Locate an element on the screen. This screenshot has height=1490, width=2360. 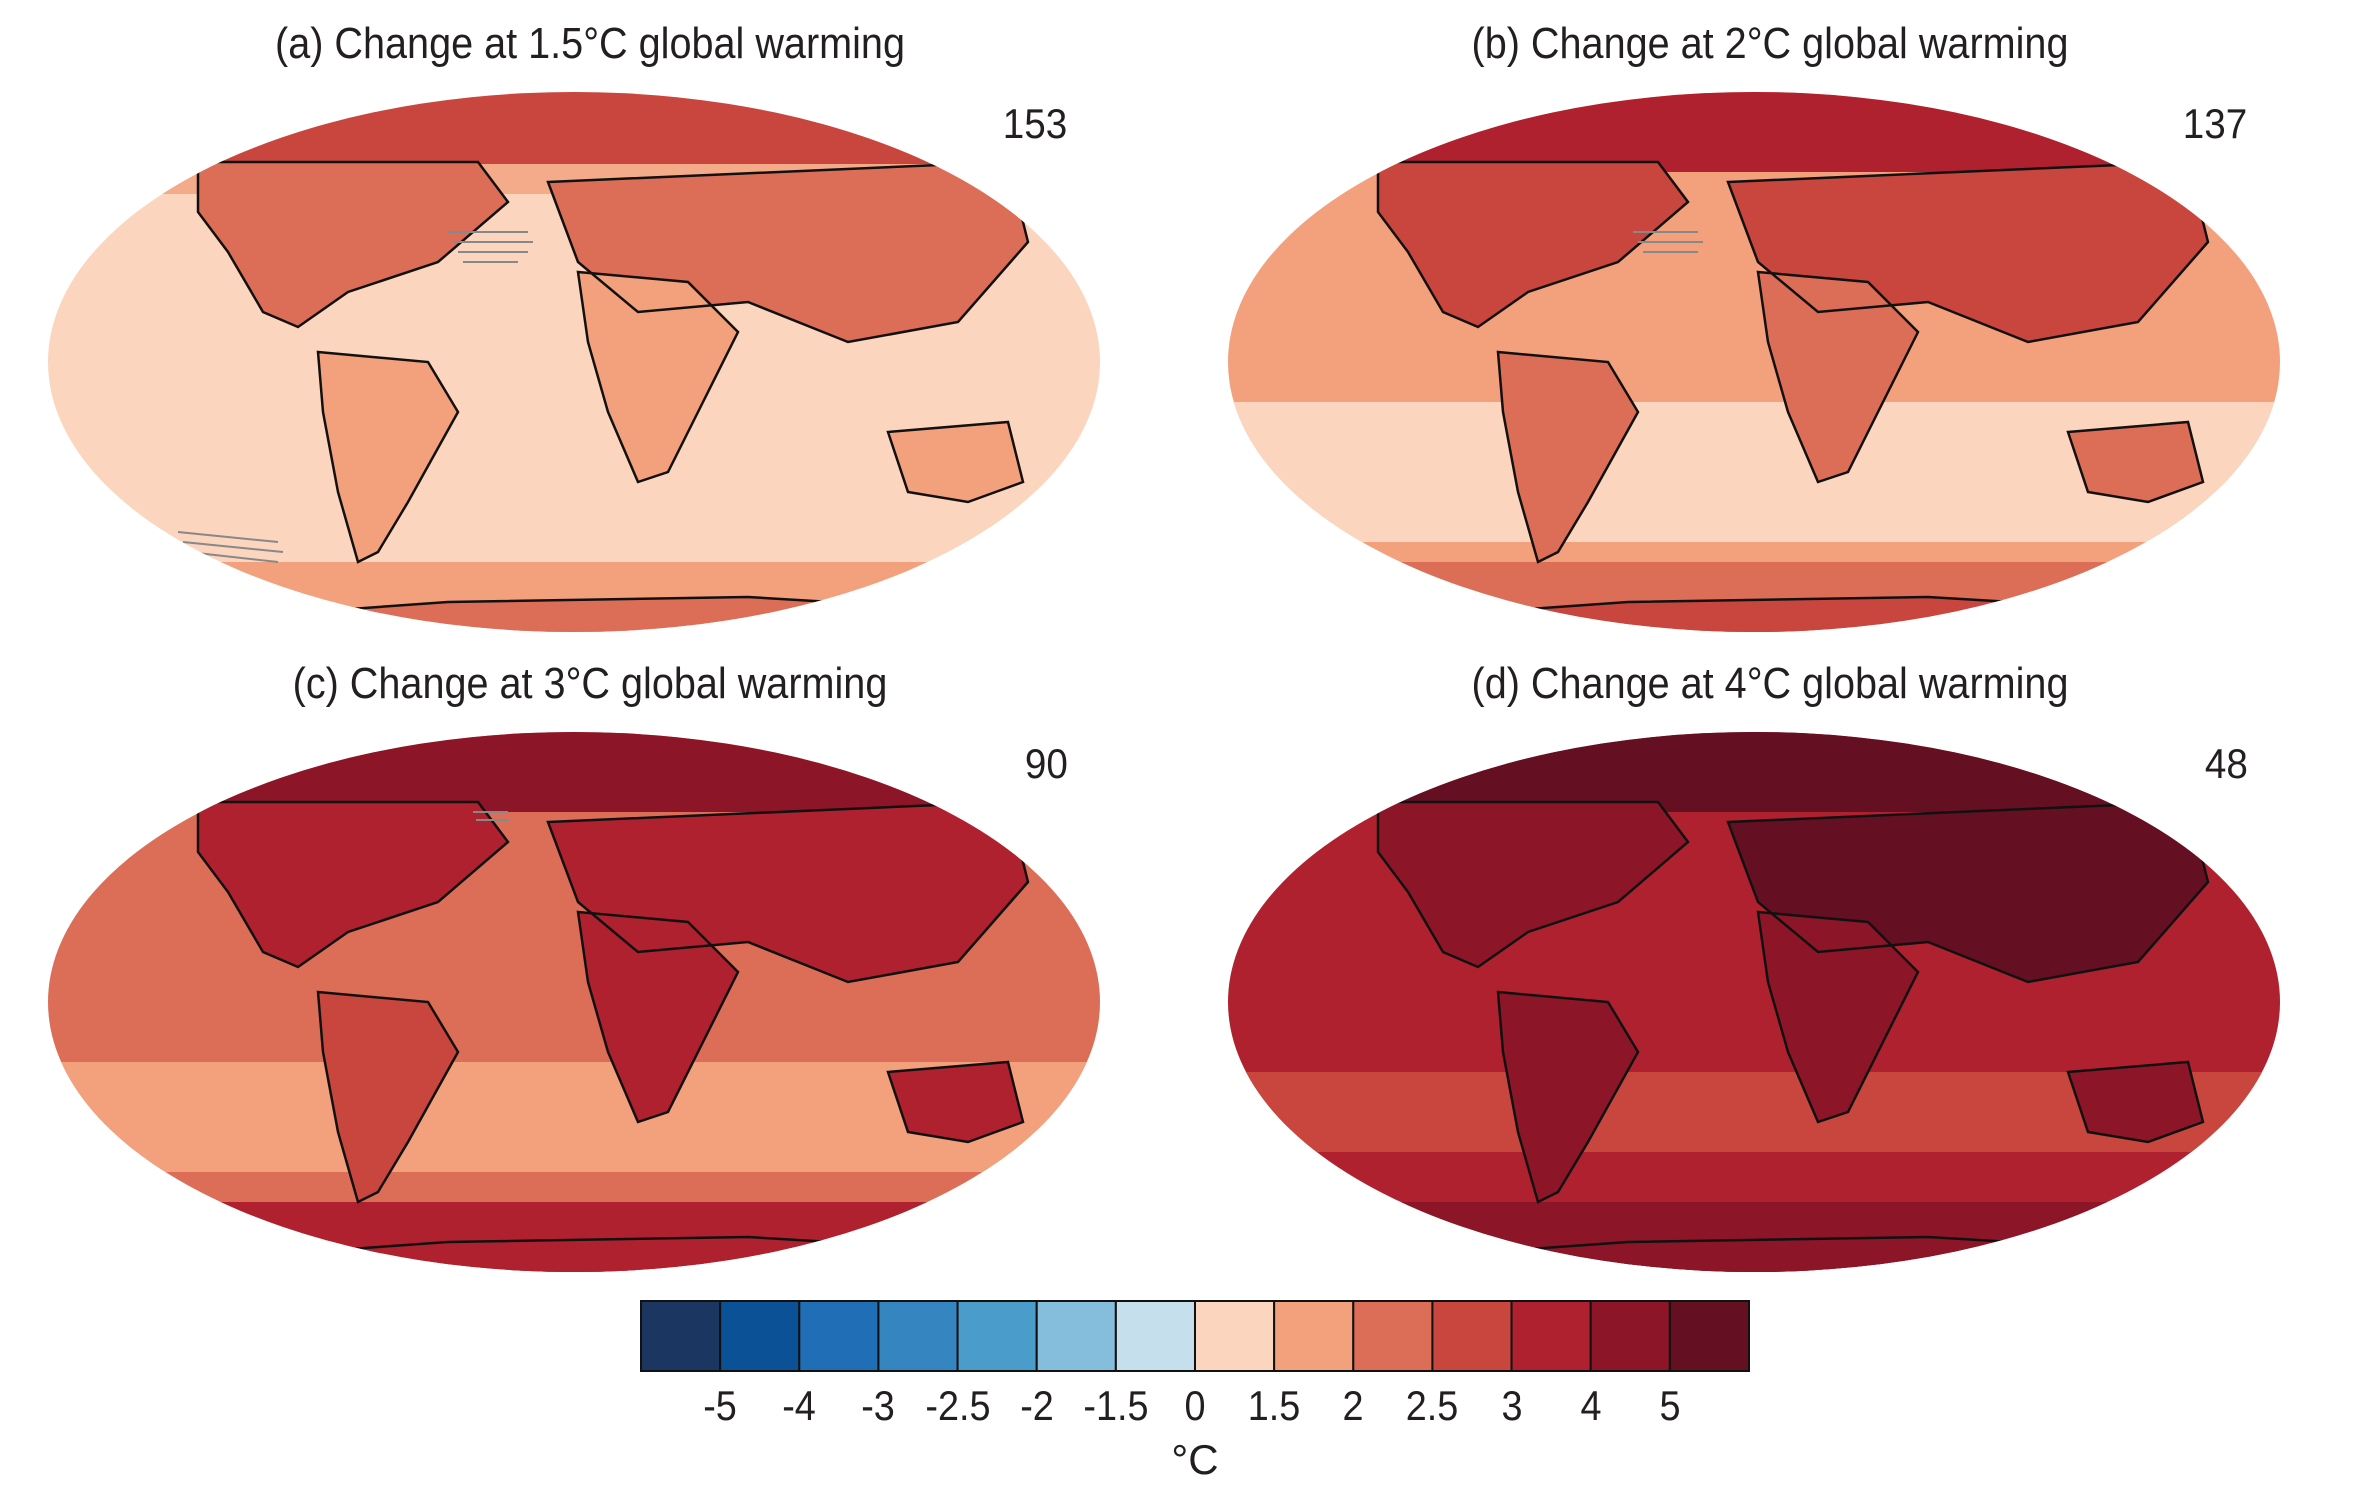
colorbar-tick-label: 0 is located at coordinates (1195, 1405).